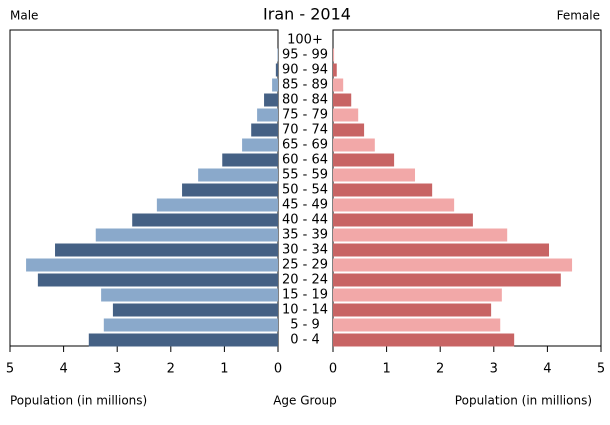 This screenshot has width=610, height=425. What do you see at coordinates (305, 295) in the screenshot?
I see `category-label: 15 - 19` at bounding box center [305, 295].